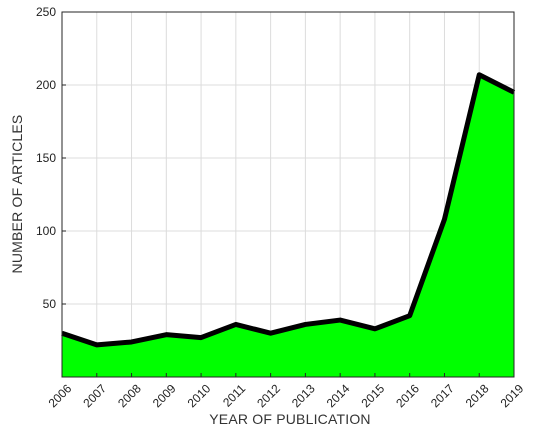  I want to click on x-tick-label: 2015, so click(372, 395).